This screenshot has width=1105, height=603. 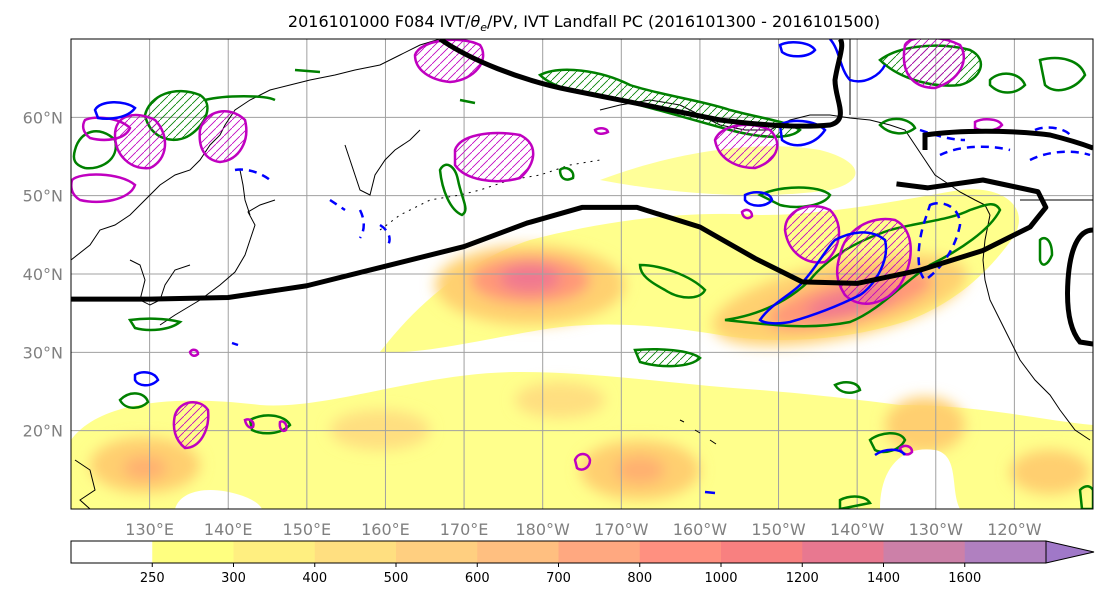 I want to click on latitude-labels: 60°N 50°N 40°N 30°N 20°N, so click(x=43, y=274).